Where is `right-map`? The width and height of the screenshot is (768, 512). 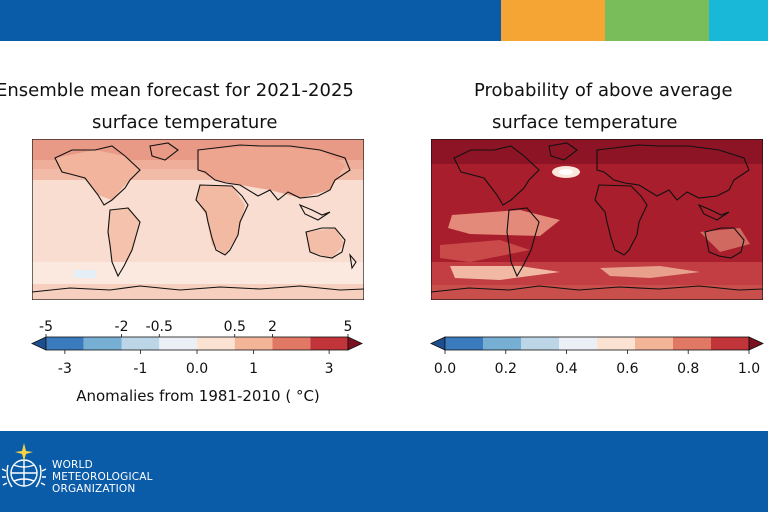 right-map is located at coordinates (597, 219).